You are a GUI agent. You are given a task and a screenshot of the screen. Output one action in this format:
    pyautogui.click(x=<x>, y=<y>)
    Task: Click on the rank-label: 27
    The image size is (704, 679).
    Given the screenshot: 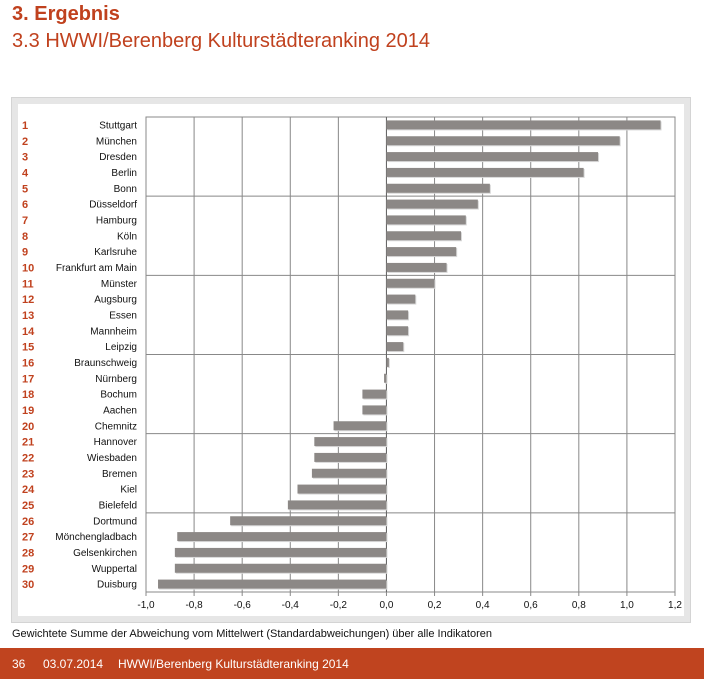 What is the action you would take?
    pyautogui.click(x=28, y=538)
    